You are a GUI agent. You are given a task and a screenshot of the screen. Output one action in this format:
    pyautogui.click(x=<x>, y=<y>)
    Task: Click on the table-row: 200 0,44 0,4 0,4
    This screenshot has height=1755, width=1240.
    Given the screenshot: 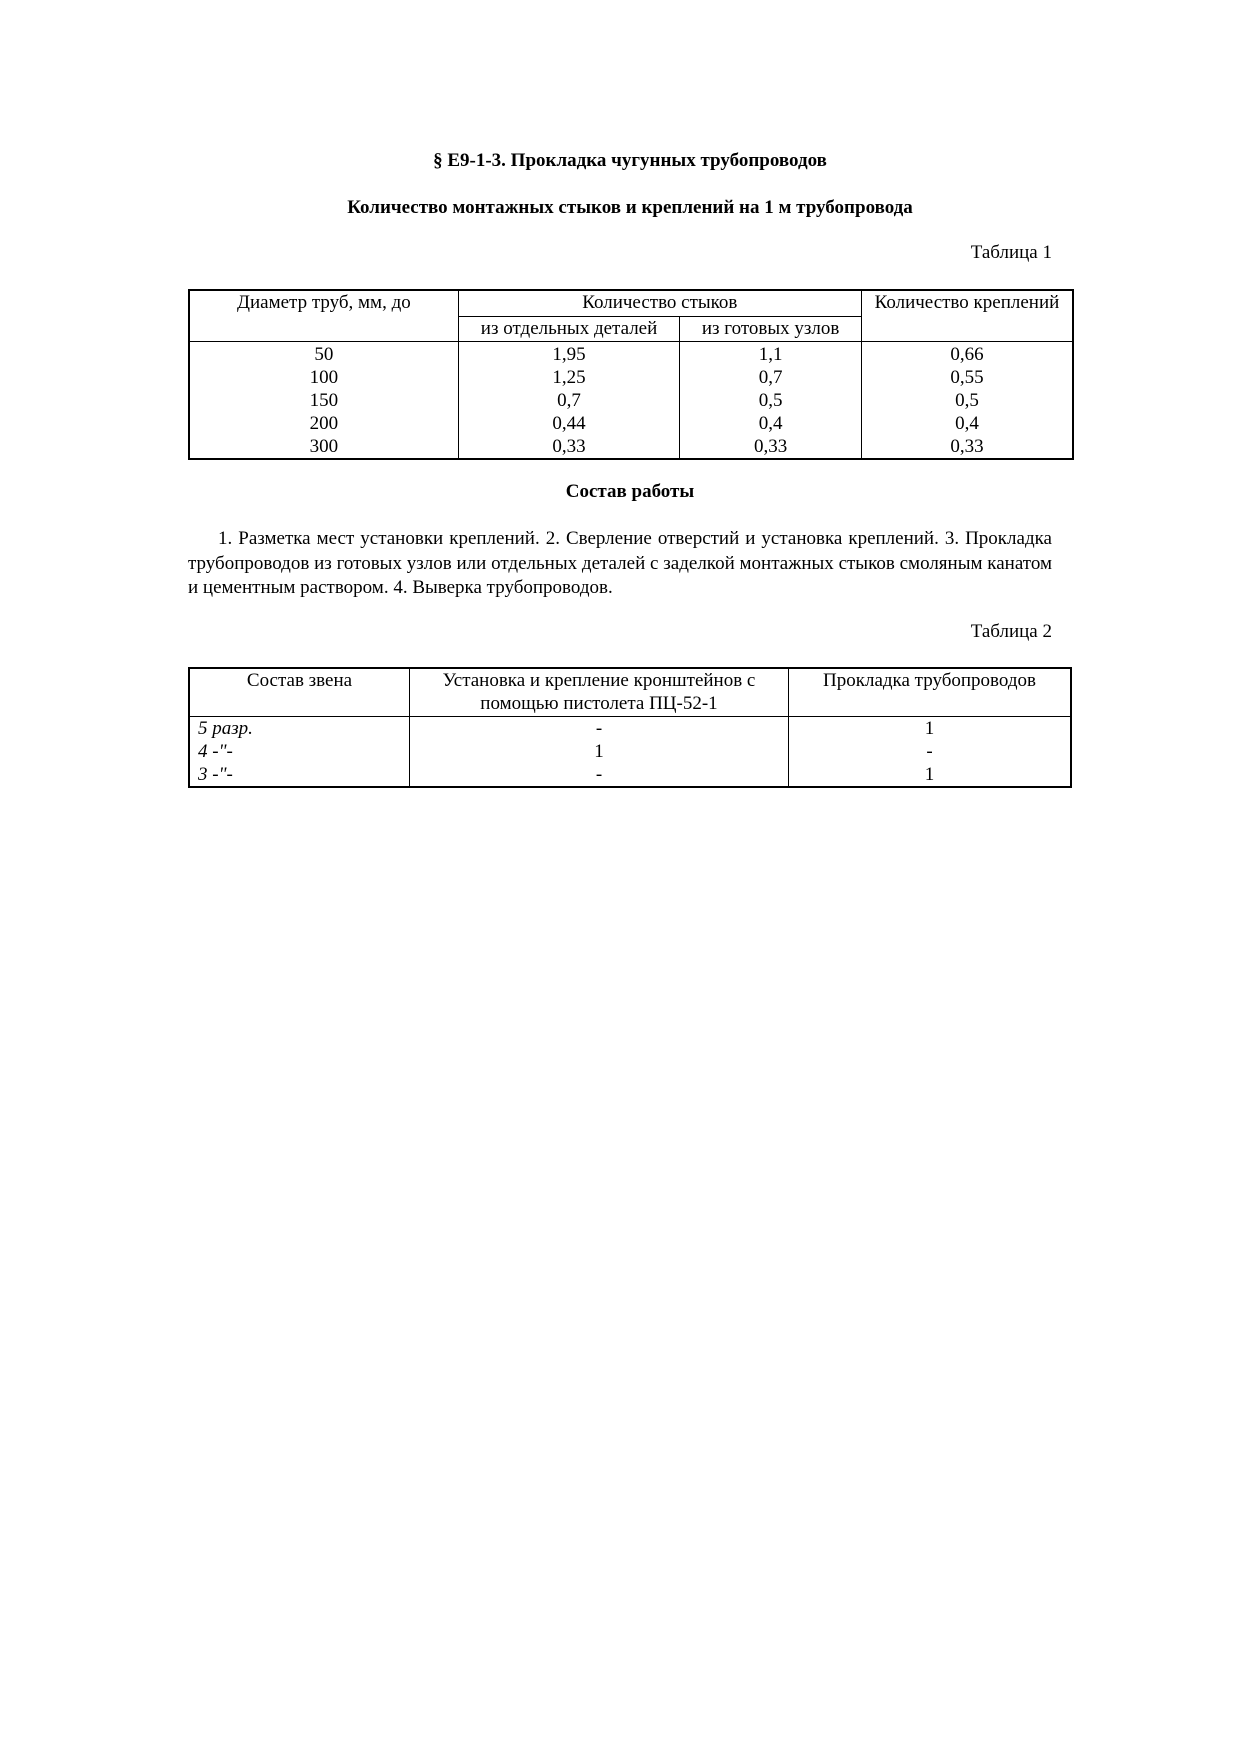 What is the action you would take?
    pyautogui.click(x=631, y=423)
    